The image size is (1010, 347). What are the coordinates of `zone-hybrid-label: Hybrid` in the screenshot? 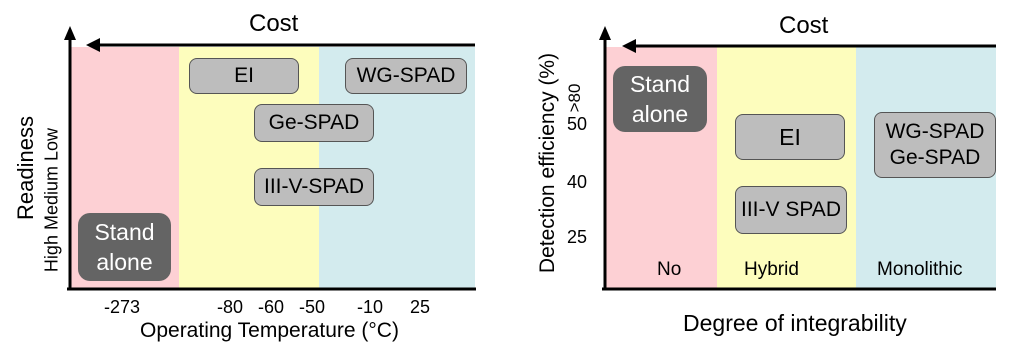 It's located at (771, 269).